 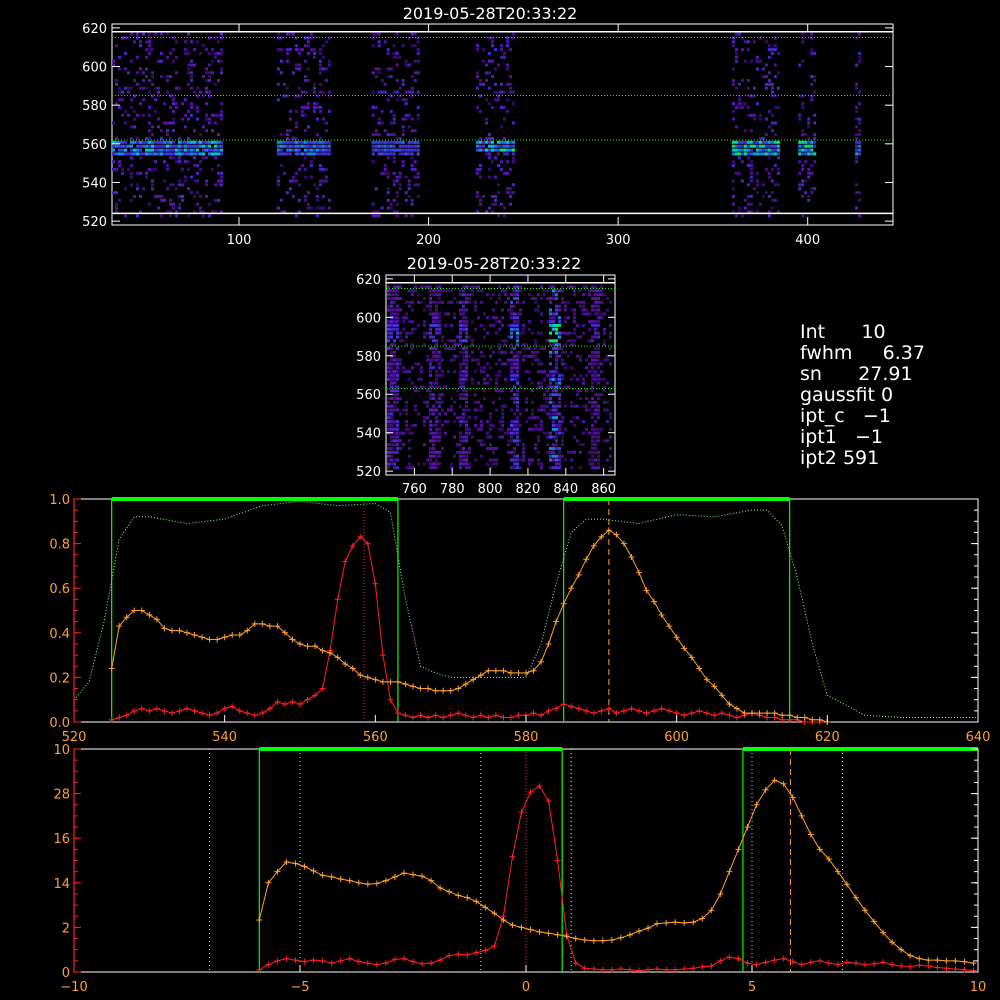 What do you see at coordinates (428, 240) in the screenshot?
I see `x-tick-label: 200` at bounding box center [428, 240].